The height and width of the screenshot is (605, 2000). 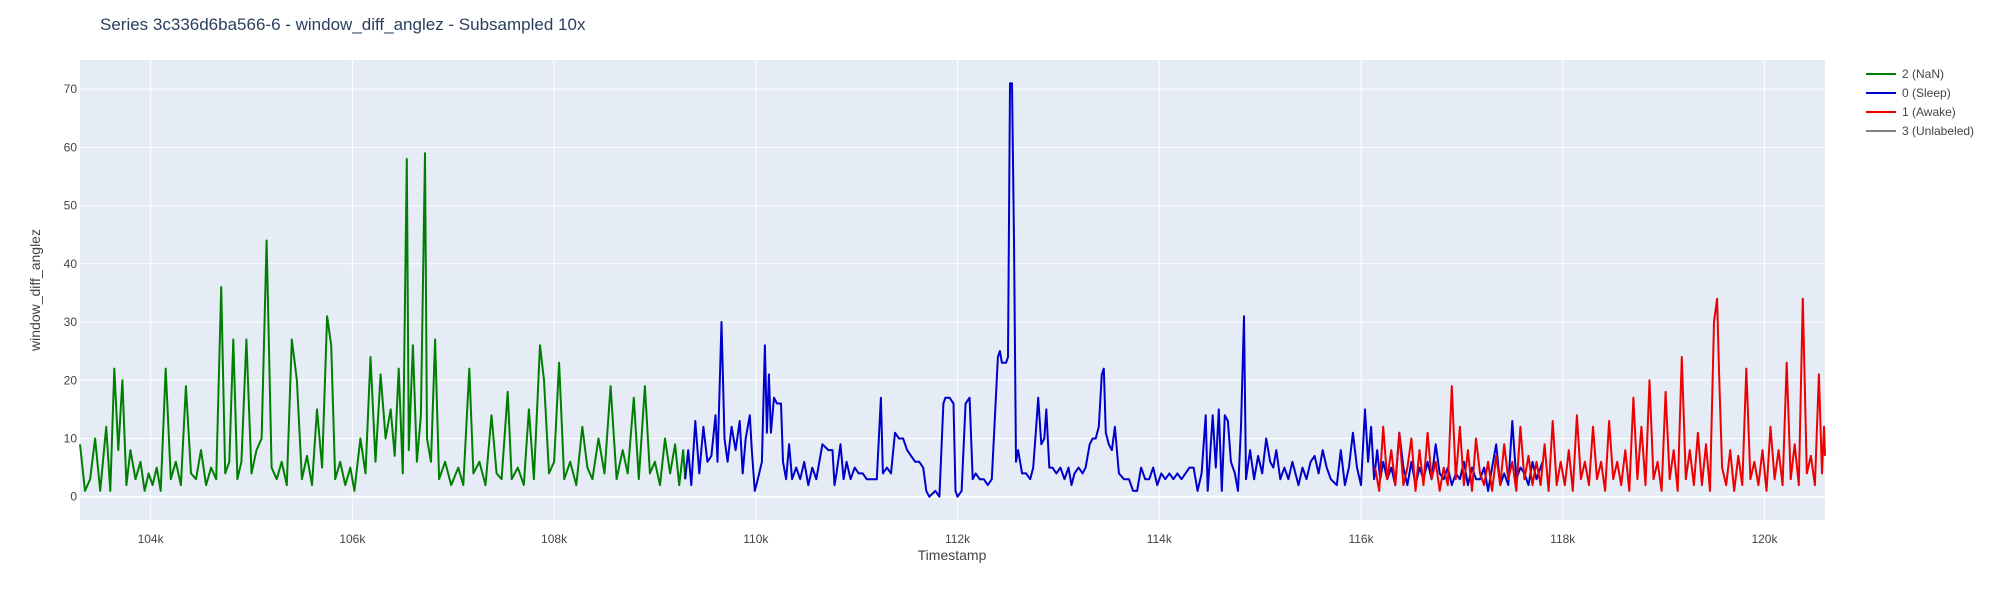 What do you see at coordinates (71, 438) in the screenshot?
I see `y-tick-label: 10` at bounding box center [71, 438].